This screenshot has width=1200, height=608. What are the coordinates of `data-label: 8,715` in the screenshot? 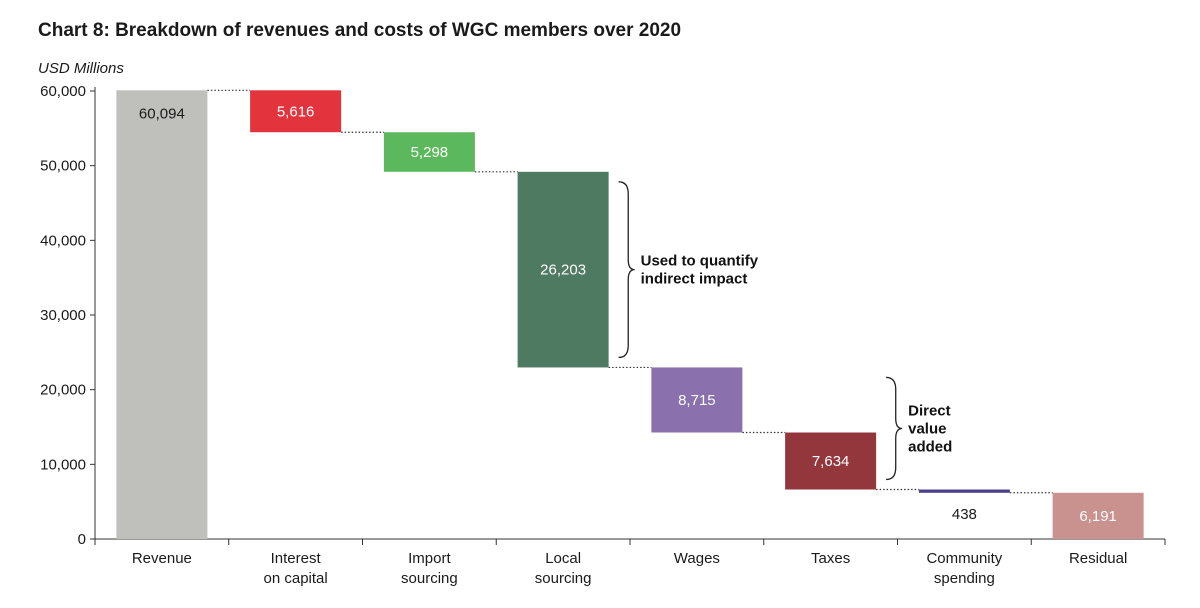 It's located at (697, 400).